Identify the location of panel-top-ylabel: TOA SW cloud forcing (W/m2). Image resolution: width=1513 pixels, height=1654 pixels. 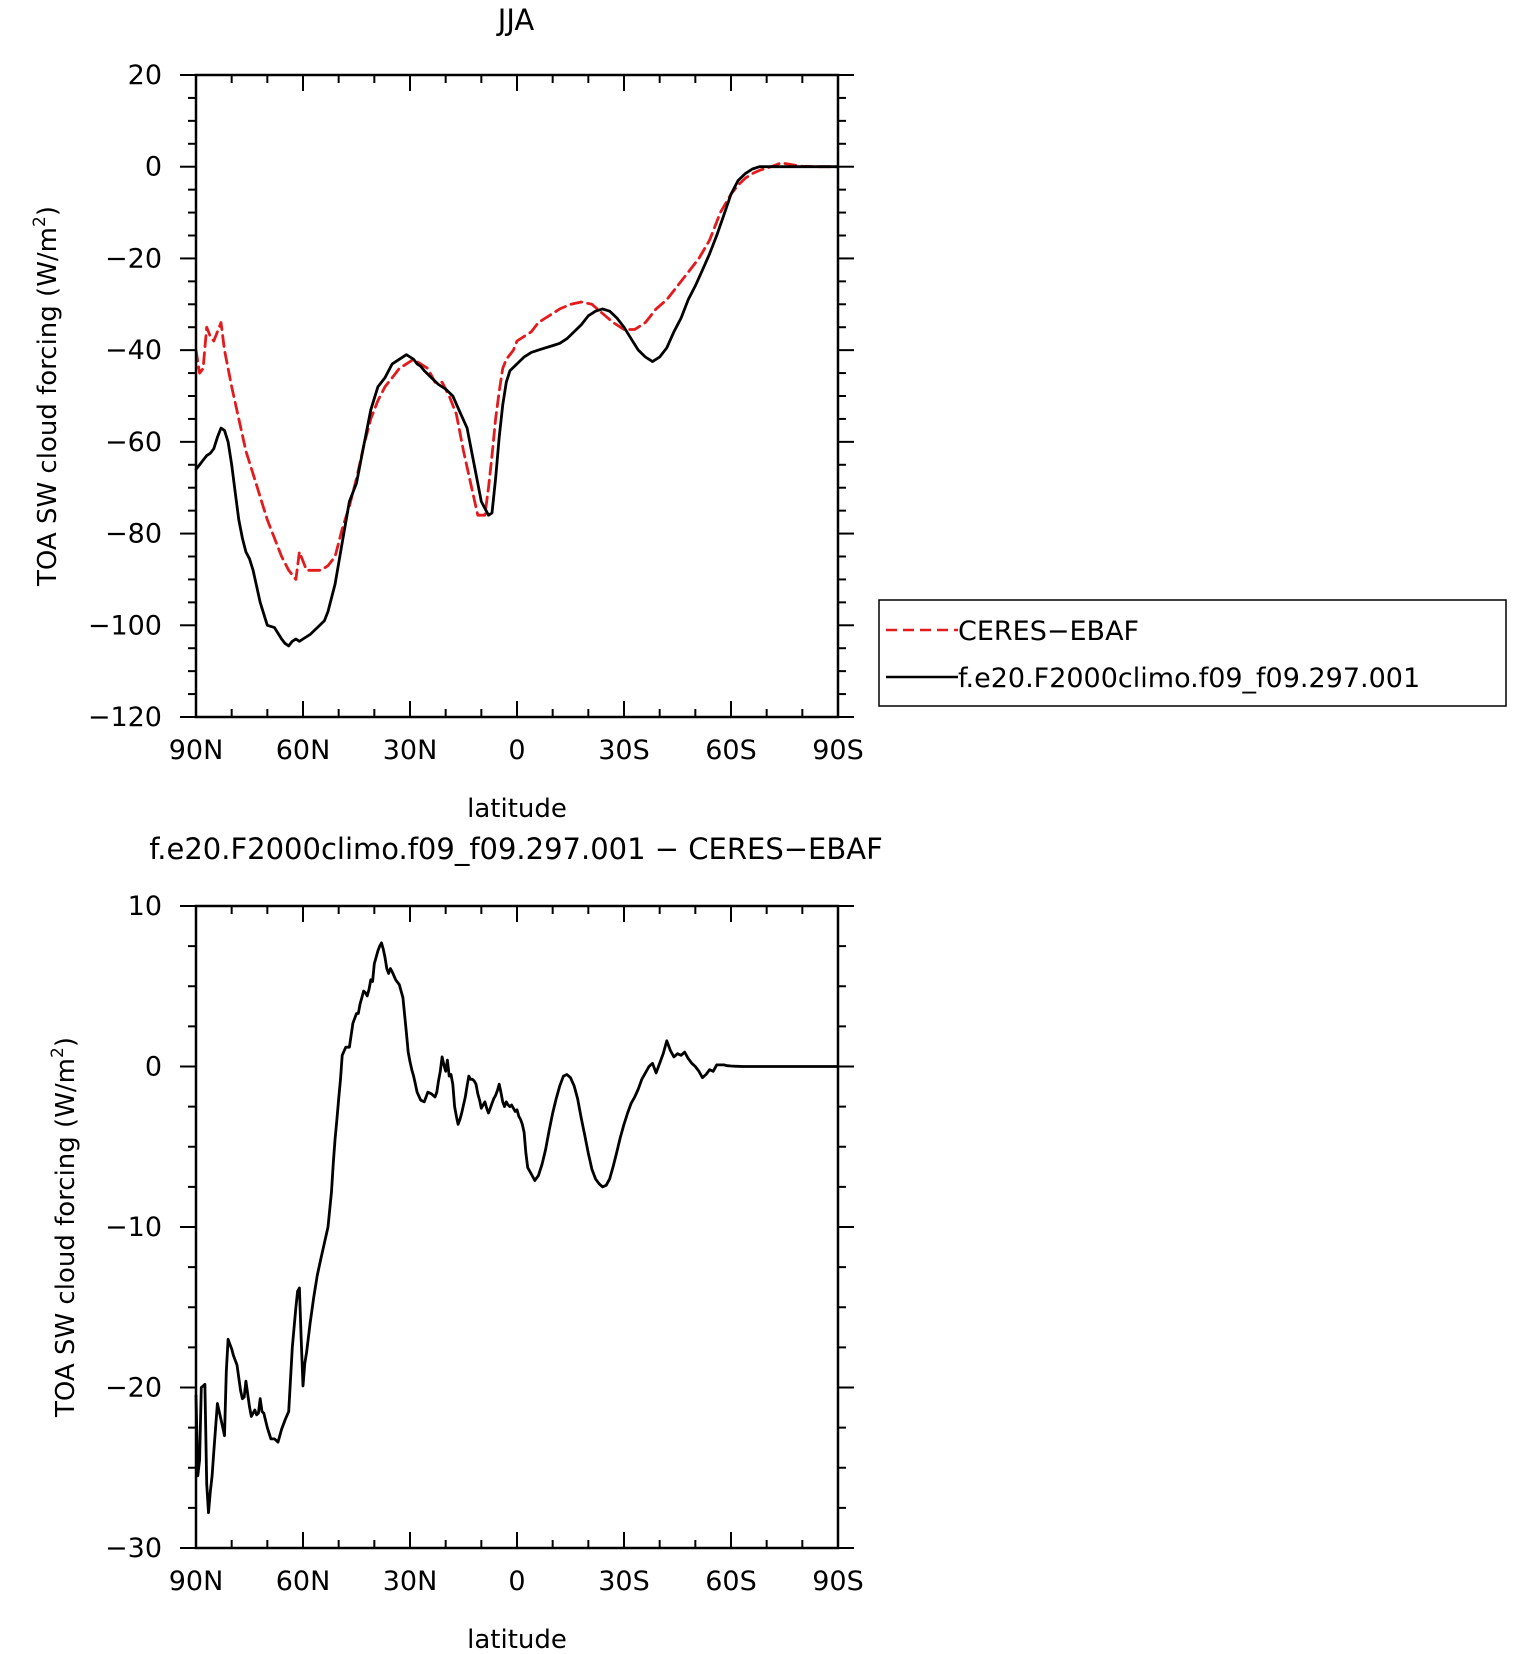
(46, 396).